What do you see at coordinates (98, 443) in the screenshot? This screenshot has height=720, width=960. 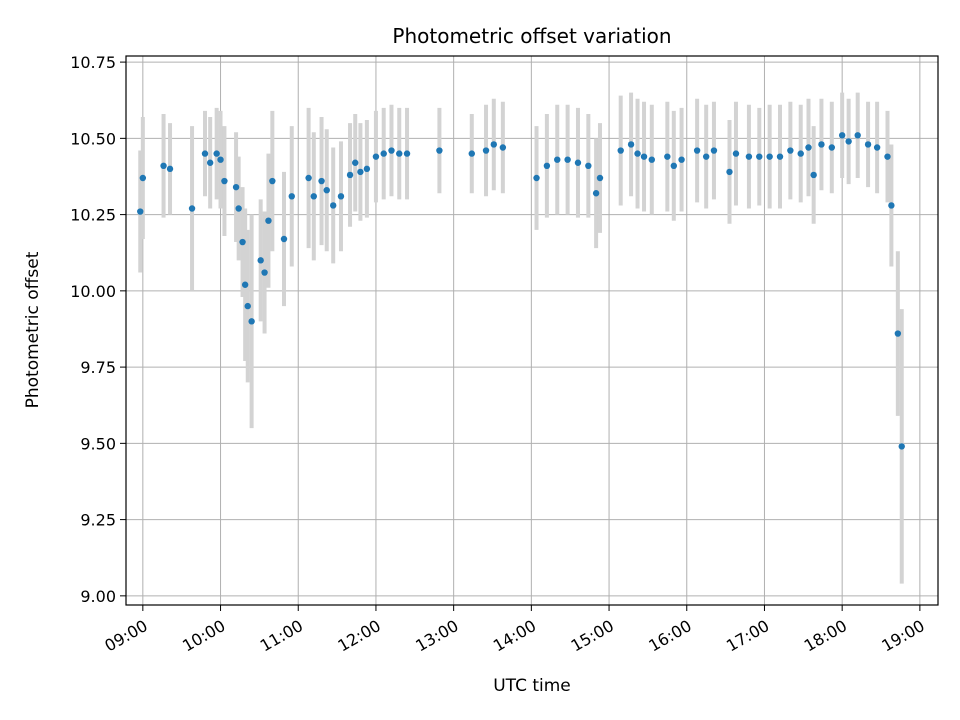 I see `y-tick-label: 9.50` at bounding box center [98, 443].